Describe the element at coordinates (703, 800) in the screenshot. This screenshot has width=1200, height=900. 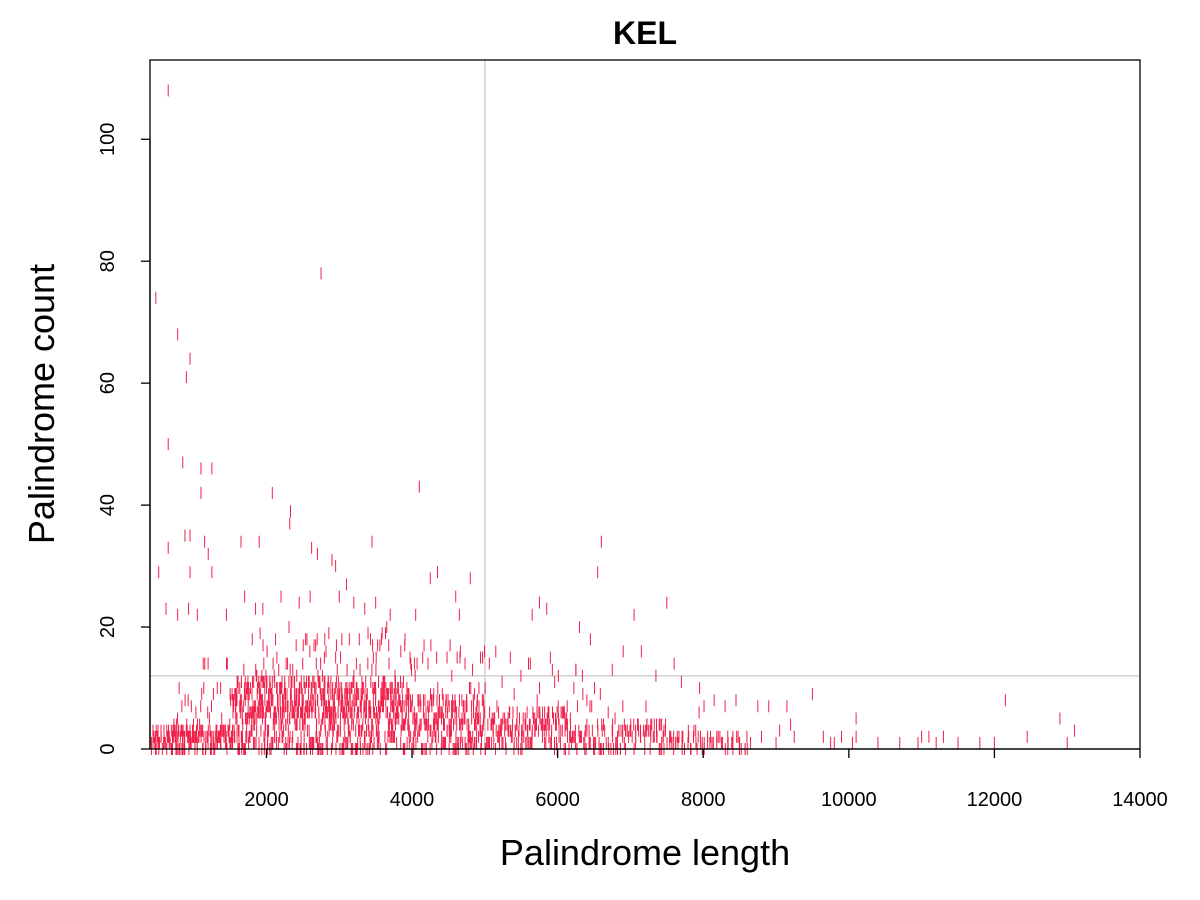
I see `x-tick-label: 8000` at that location.